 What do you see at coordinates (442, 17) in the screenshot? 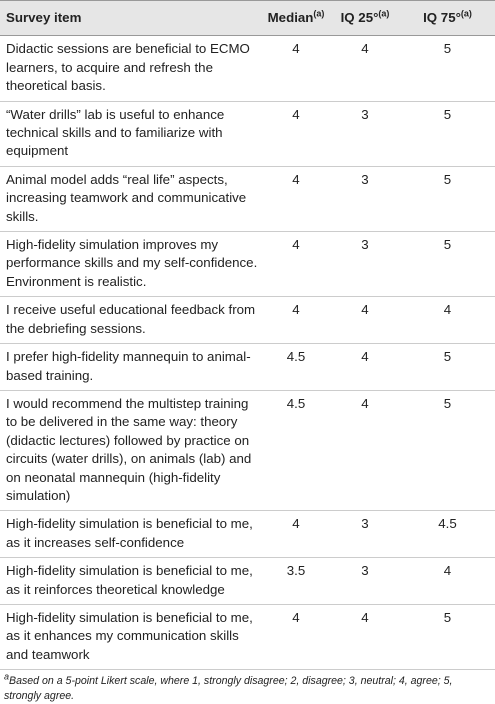
I see `header-text: IQ 75°` at bounding box center [442, 17].